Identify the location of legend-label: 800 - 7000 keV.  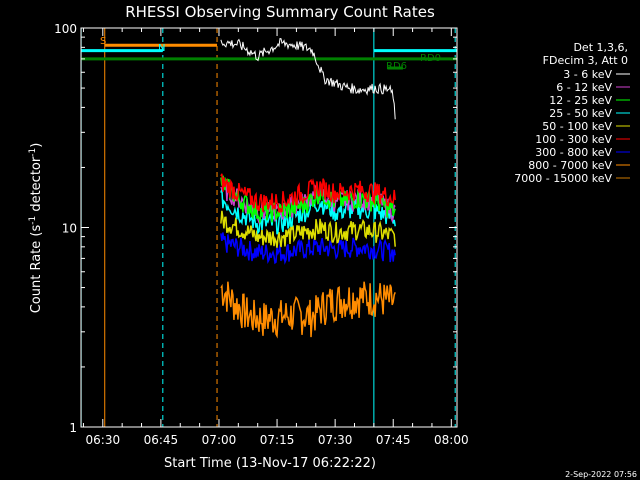
(570, 165).